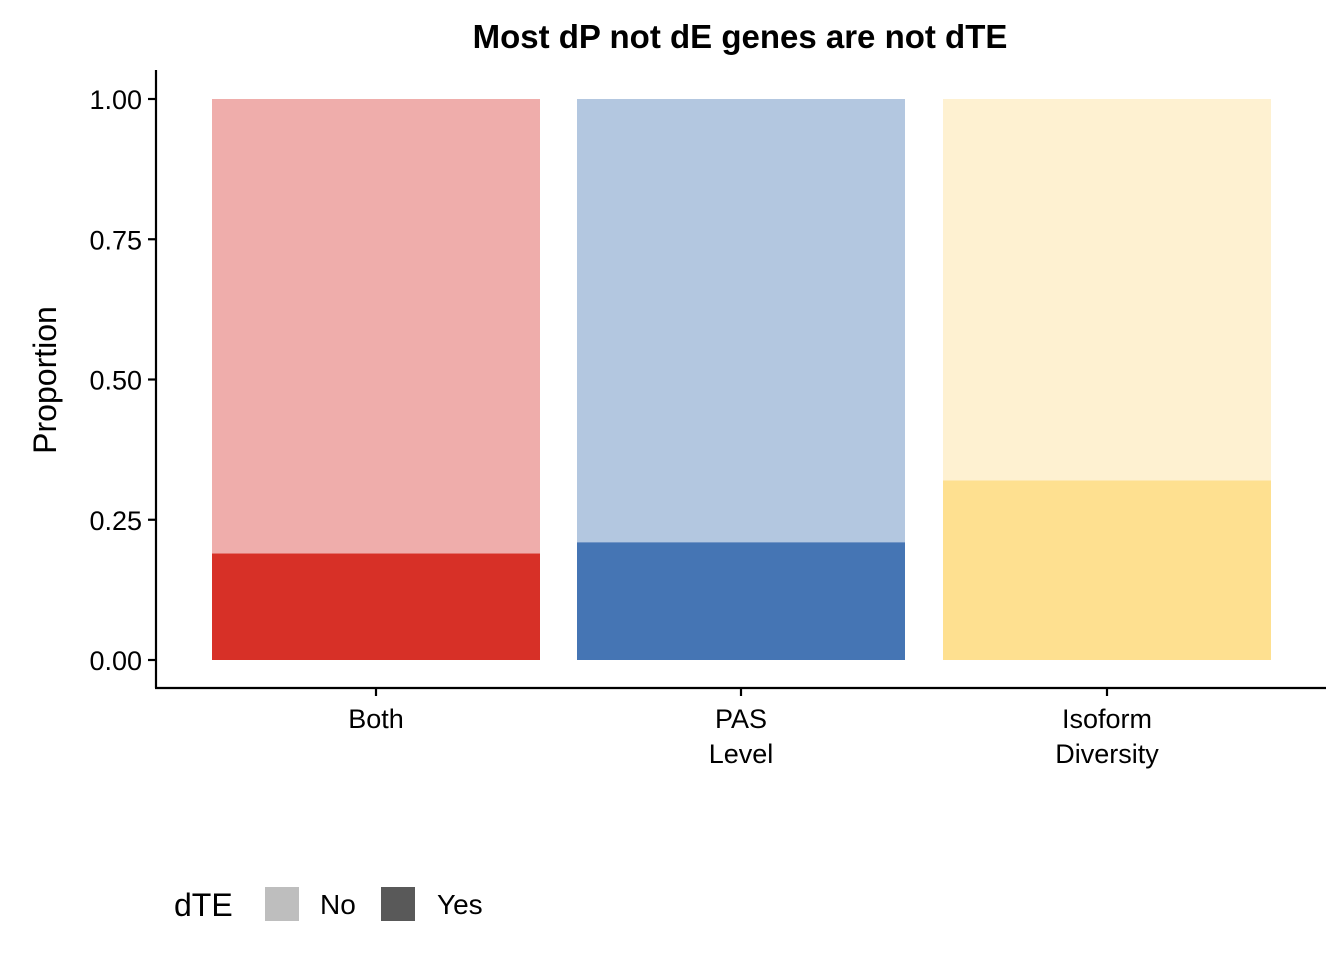 The height and width of the screenshot is (960, 1344). What do you see at coordinates (376, 606) in the screenshot?
I see `bar-both-yes` at bounding box center [376, 606].